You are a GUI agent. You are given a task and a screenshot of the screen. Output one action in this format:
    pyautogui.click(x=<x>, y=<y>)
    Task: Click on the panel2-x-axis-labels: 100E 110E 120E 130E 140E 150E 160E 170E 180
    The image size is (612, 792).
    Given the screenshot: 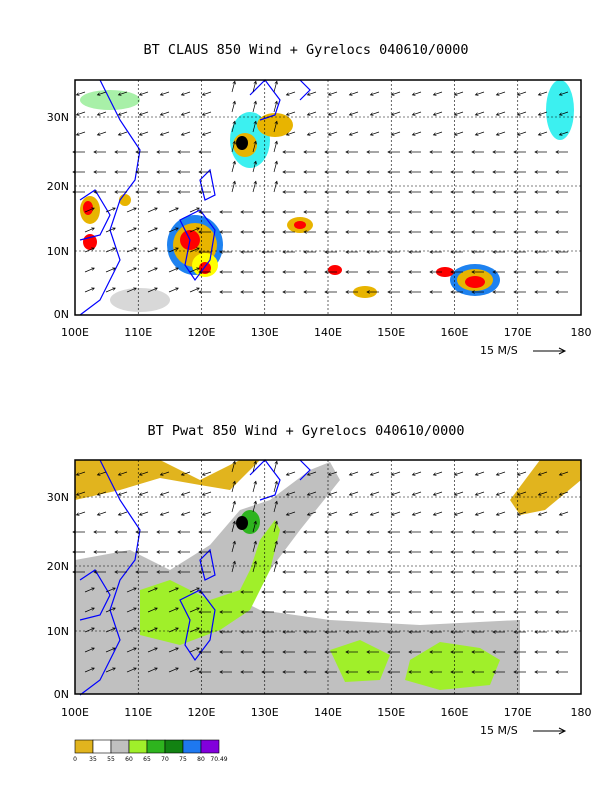 What is the action you would take?
    pyautogui.click(x=326, y=712)
    